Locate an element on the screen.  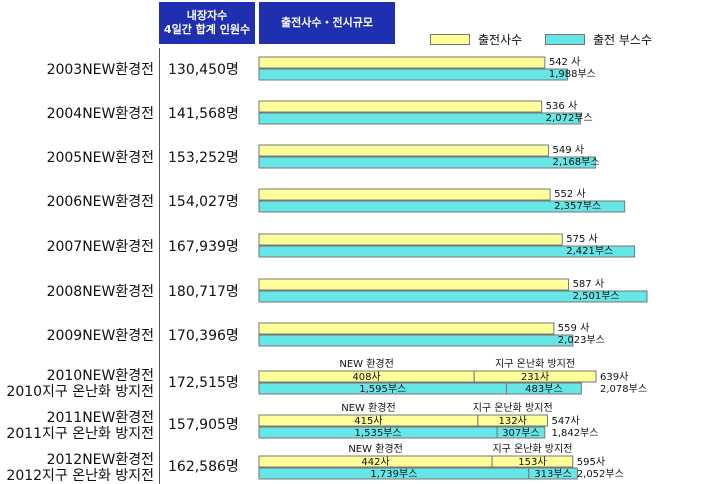
segment-caption-warming: 지구 온난화 방지전 is located at coordinates (535, 364).